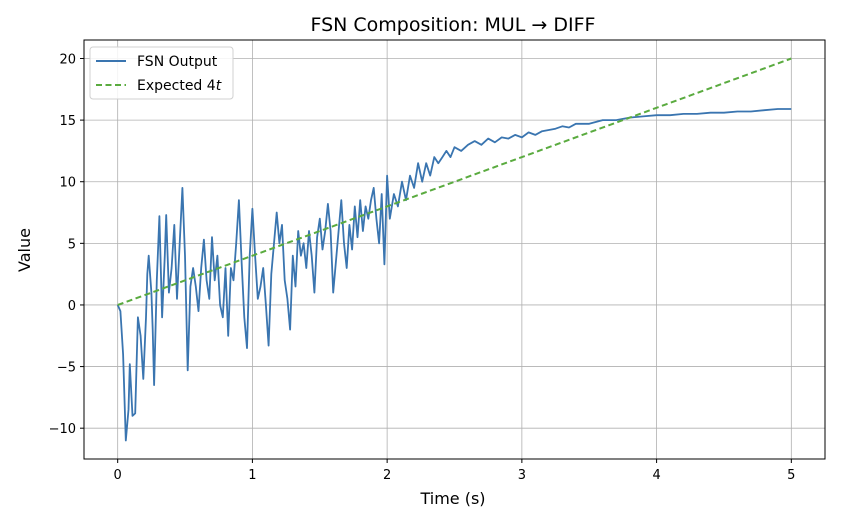 Image resolution: width=844 pixels, height=518 pixels. I want to click on y-tick-label: 15, so click(67, 121).